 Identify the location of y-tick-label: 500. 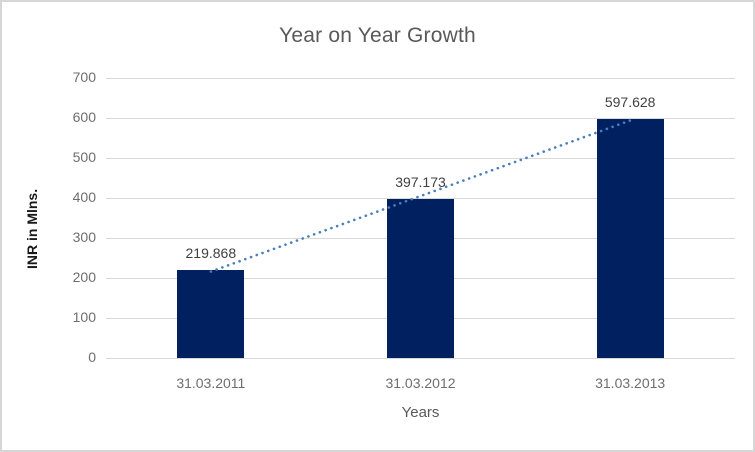
(84, 157).